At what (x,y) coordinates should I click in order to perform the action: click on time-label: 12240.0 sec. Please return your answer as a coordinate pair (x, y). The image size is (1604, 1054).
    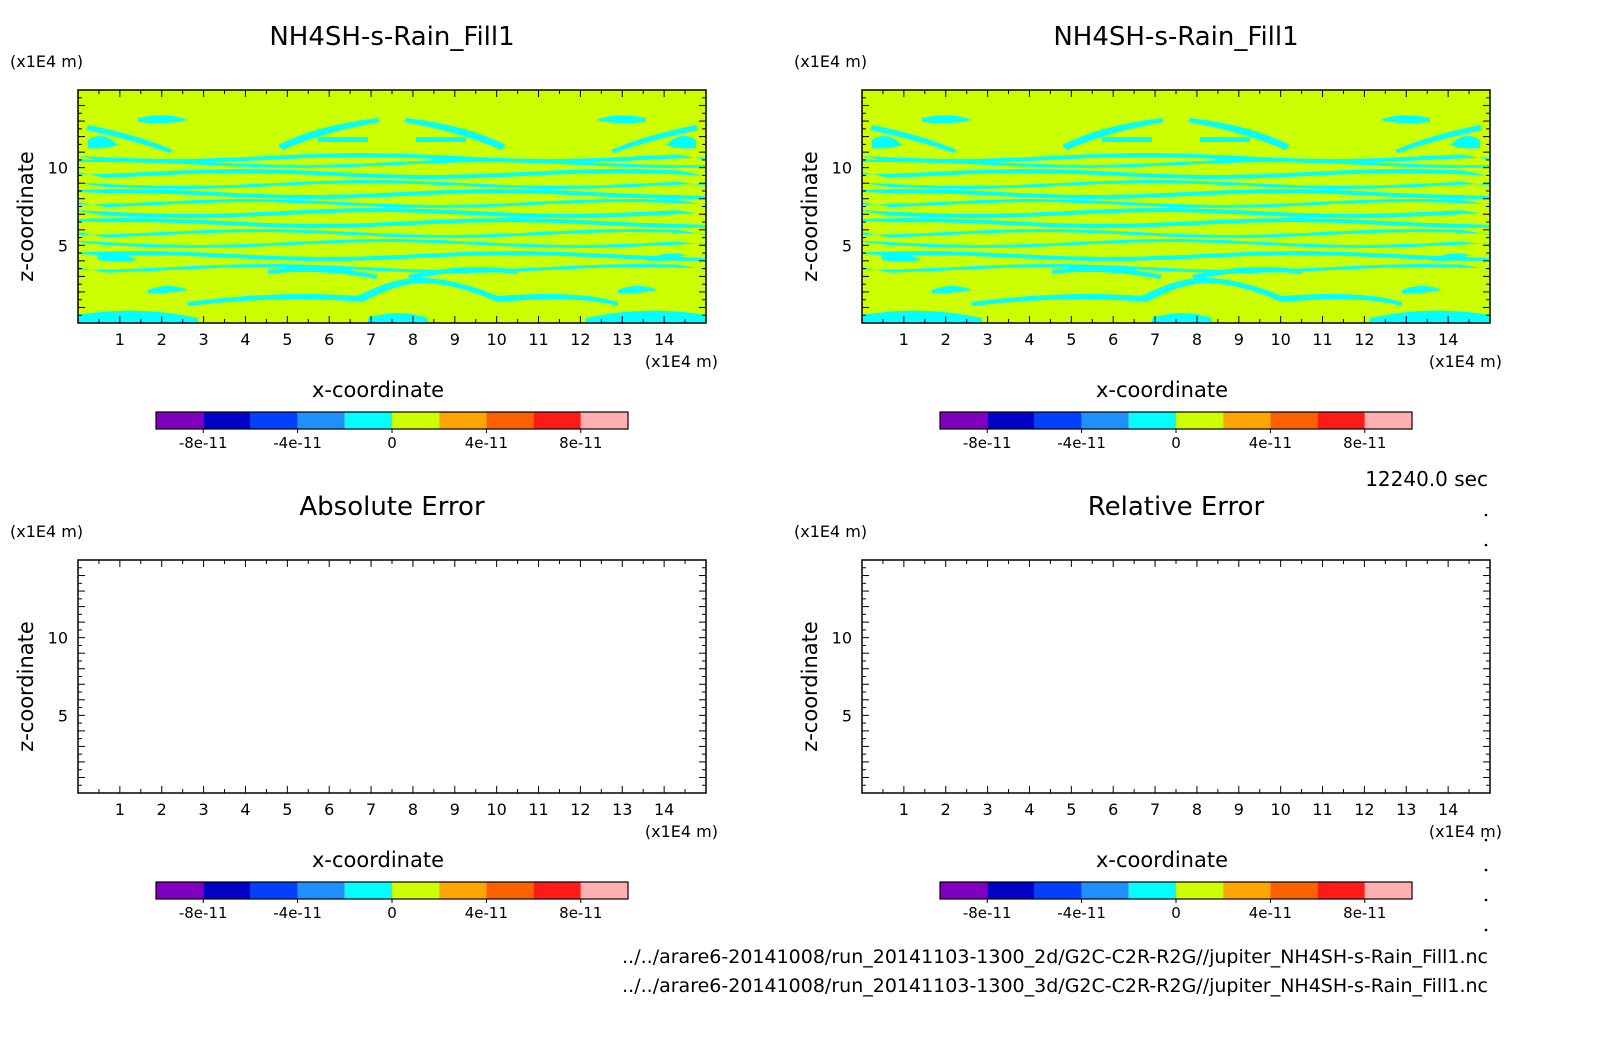
    Looking at the image, I should click on (1426, 479).